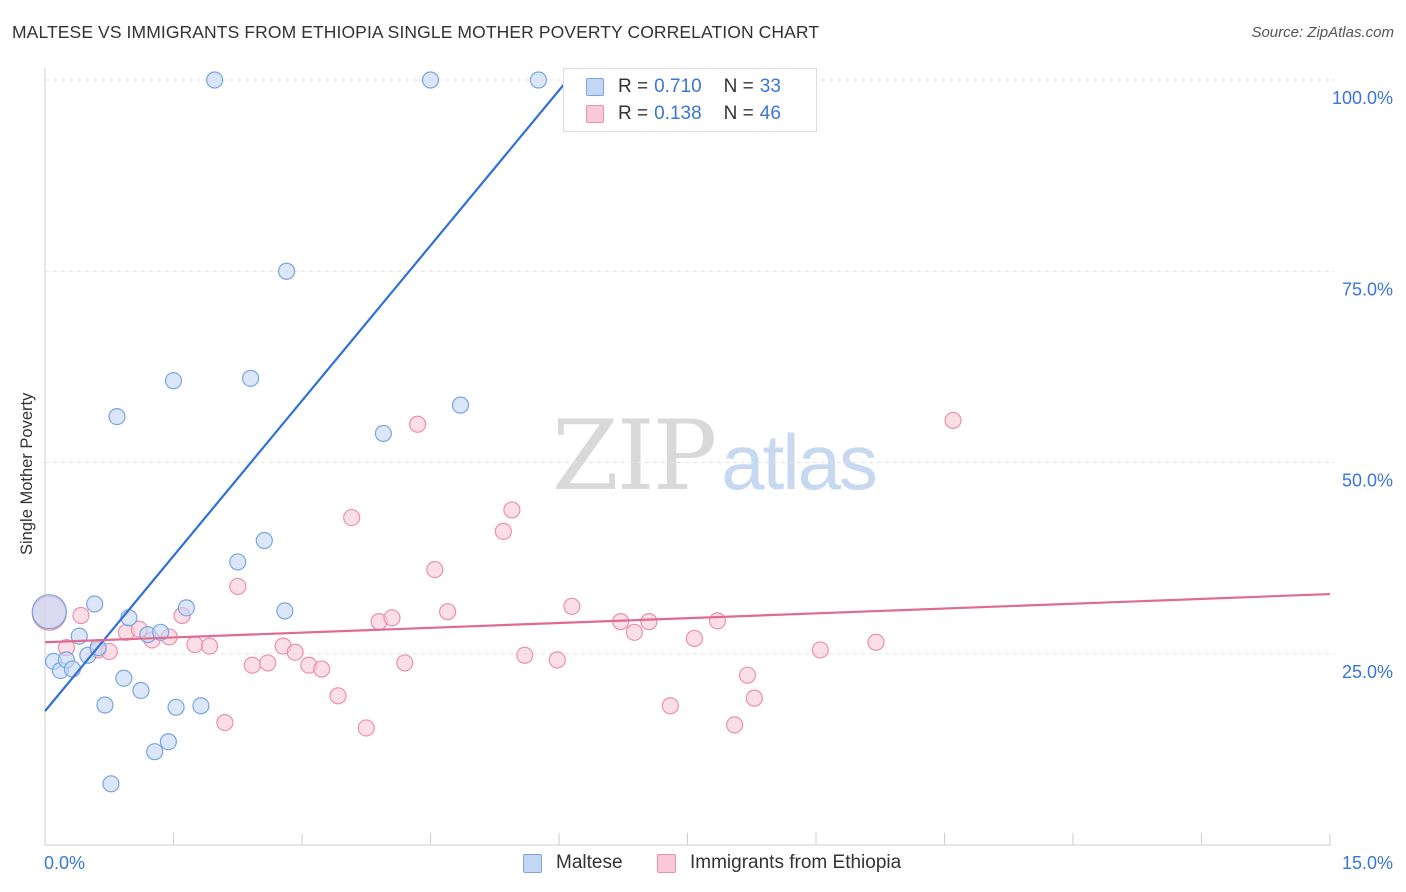  I want to click on watermark: ZIPatlas, so click(715, 456).